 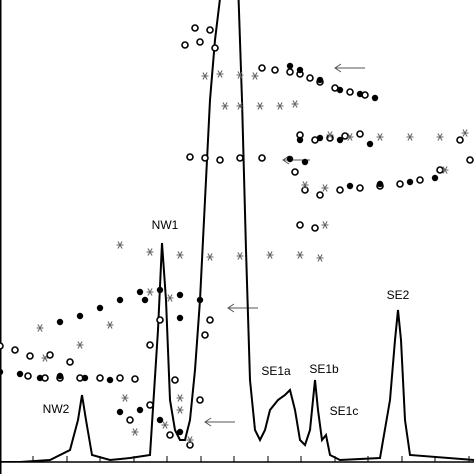 I want to click on peak-label: SE1a, so click(x=276, y=371).